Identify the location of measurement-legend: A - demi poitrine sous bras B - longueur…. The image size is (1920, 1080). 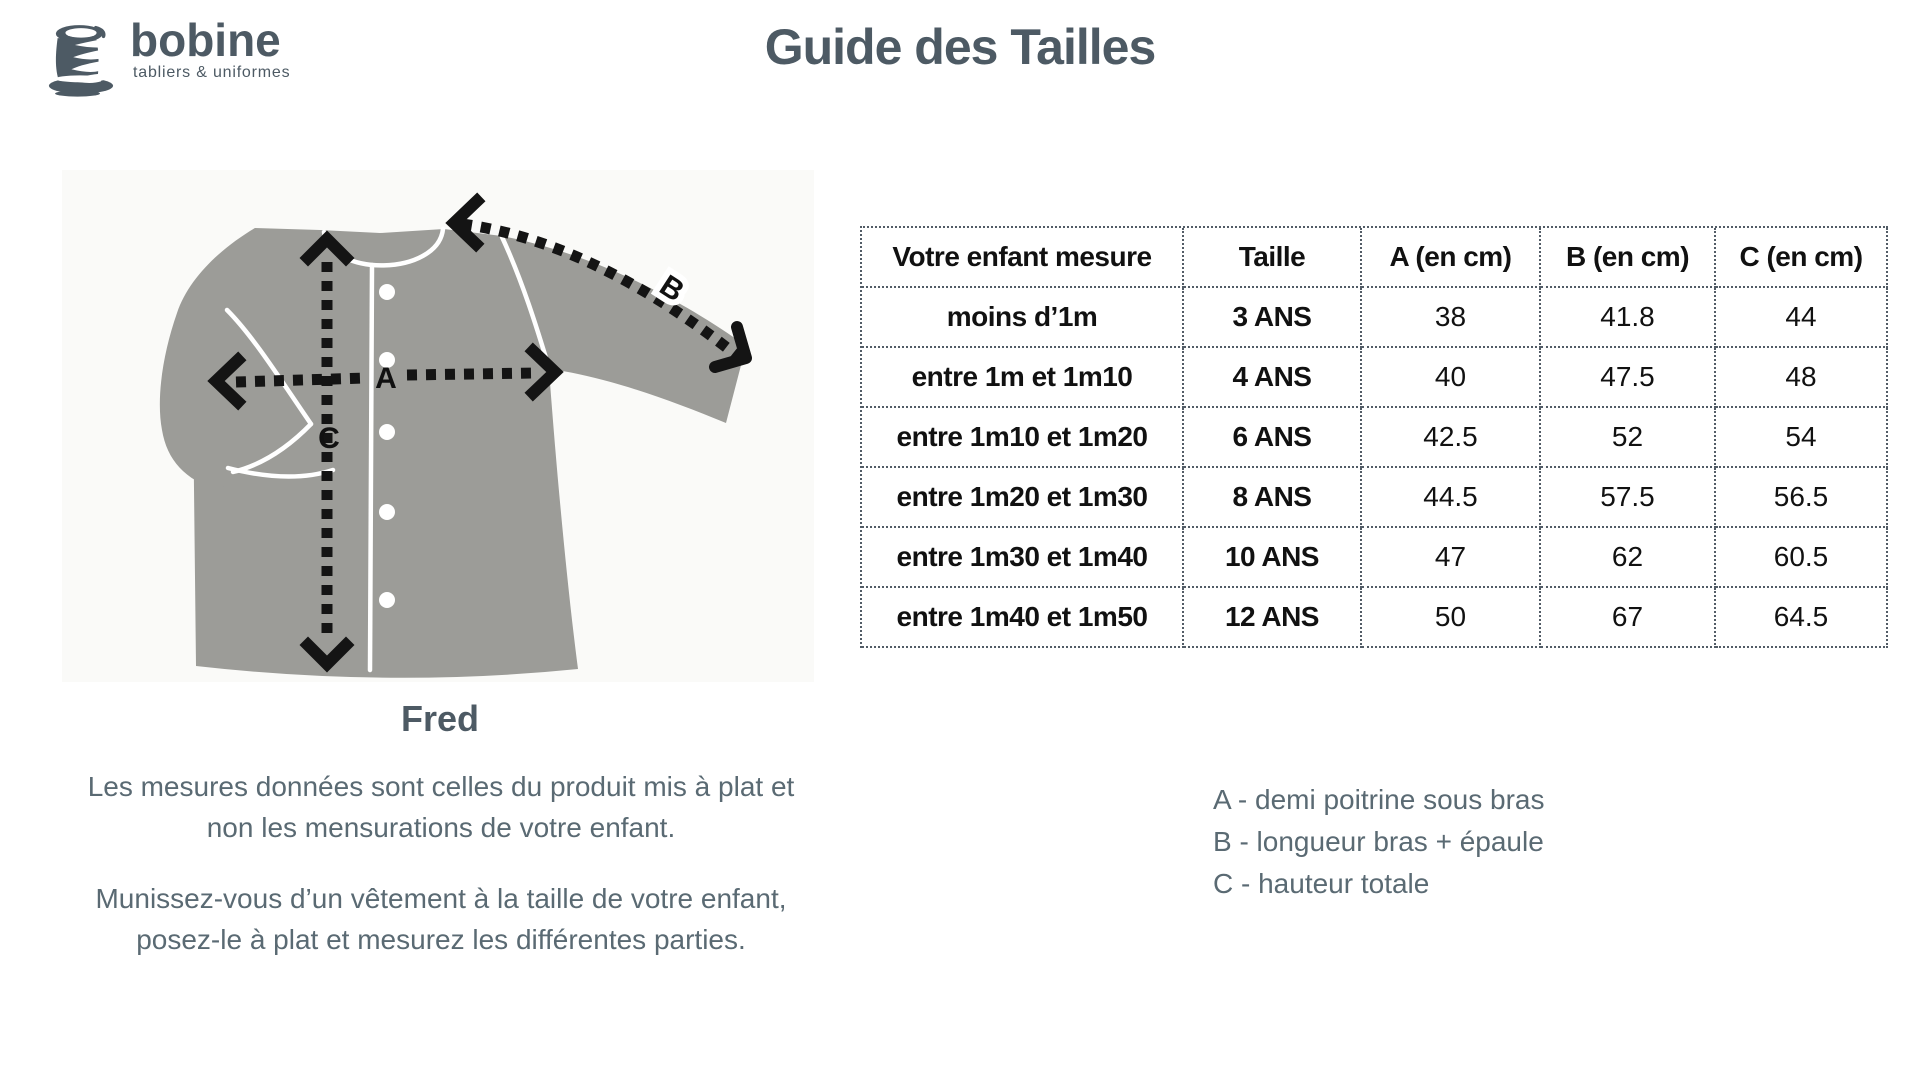
(1379, 842).